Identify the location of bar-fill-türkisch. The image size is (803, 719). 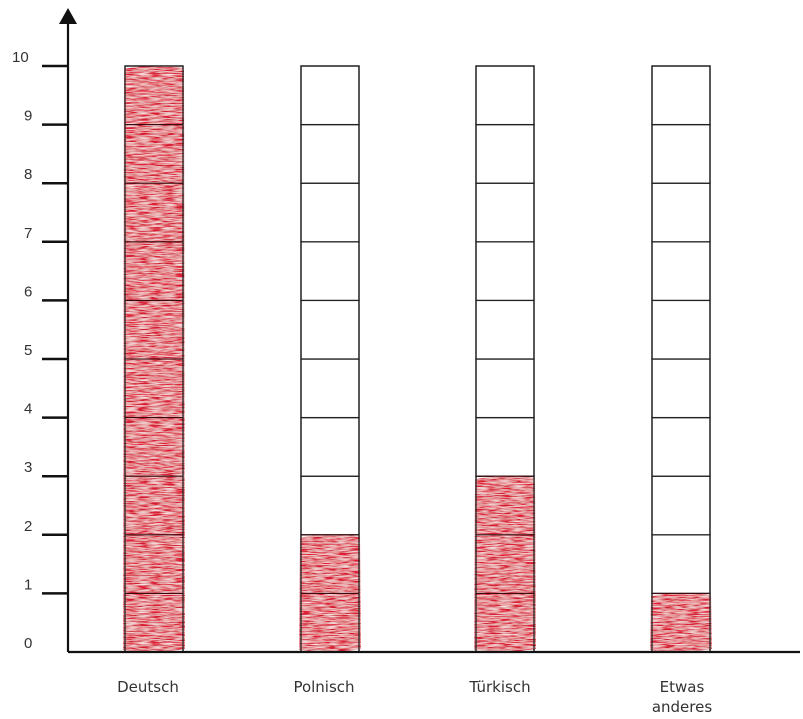
(505, 563).